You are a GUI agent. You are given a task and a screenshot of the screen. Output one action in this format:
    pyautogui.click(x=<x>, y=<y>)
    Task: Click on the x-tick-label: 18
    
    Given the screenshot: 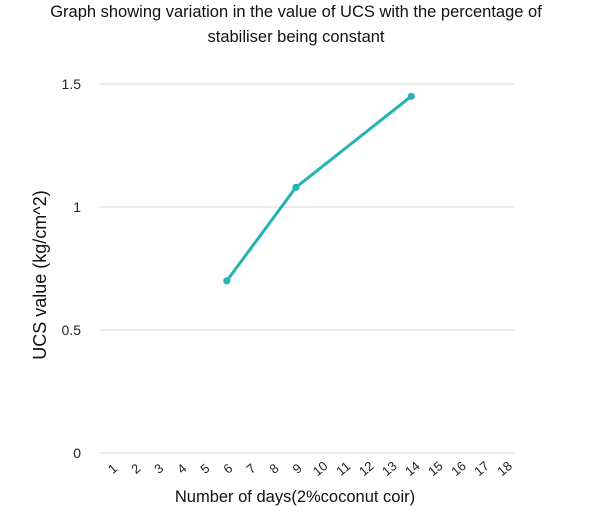 What is the action you would take?
    pyautogui.click(x=504, y=468)
    